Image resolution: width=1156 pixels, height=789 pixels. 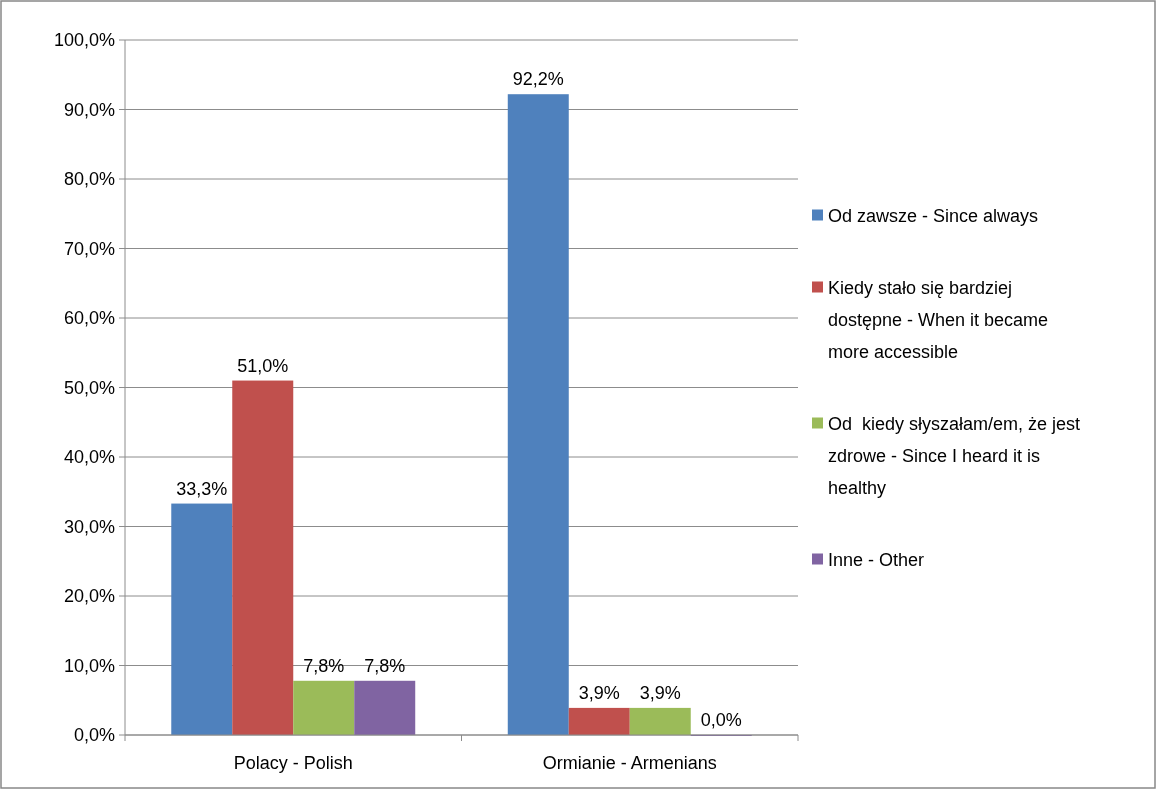 What do you see at coordinates (938, 319) in the screenshot?
I see `legend-label: Kiedy stało się bardziej dostępne - When it became more accessible` at bounding box center [938, 319].